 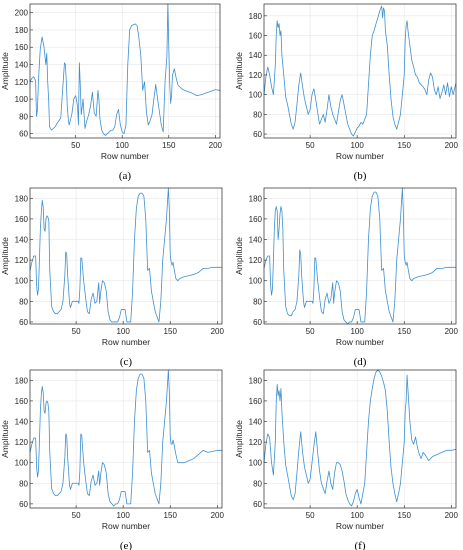 What do you see at coordinates (22, 13) in the screenshot?
I see `y-tick-label: 200` at bounding box center [22, 13].